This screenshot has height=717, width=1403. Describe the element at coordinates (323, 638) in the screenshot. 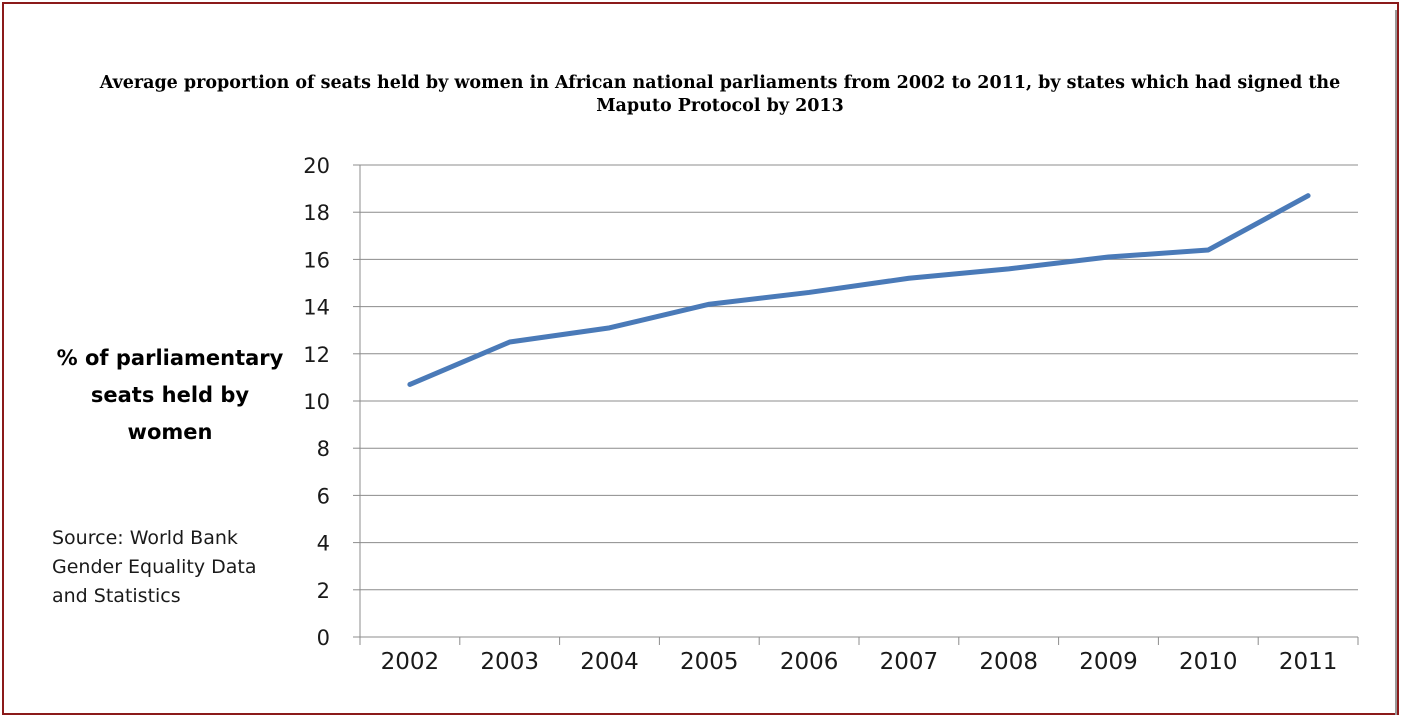

I see `y-tick-label: 0` at that location.